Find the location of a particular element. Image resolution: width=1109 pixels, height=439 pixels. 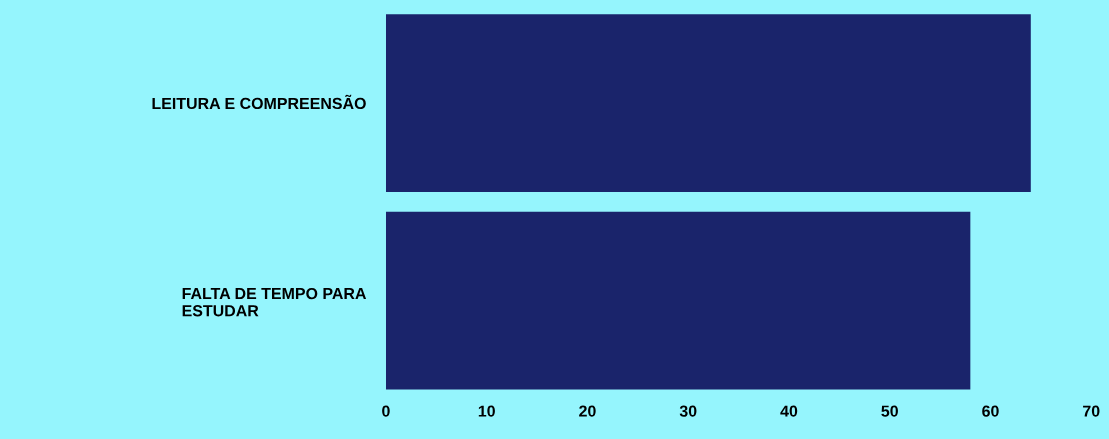

x-tick-label: 30 is located at coordinates (688, 411).